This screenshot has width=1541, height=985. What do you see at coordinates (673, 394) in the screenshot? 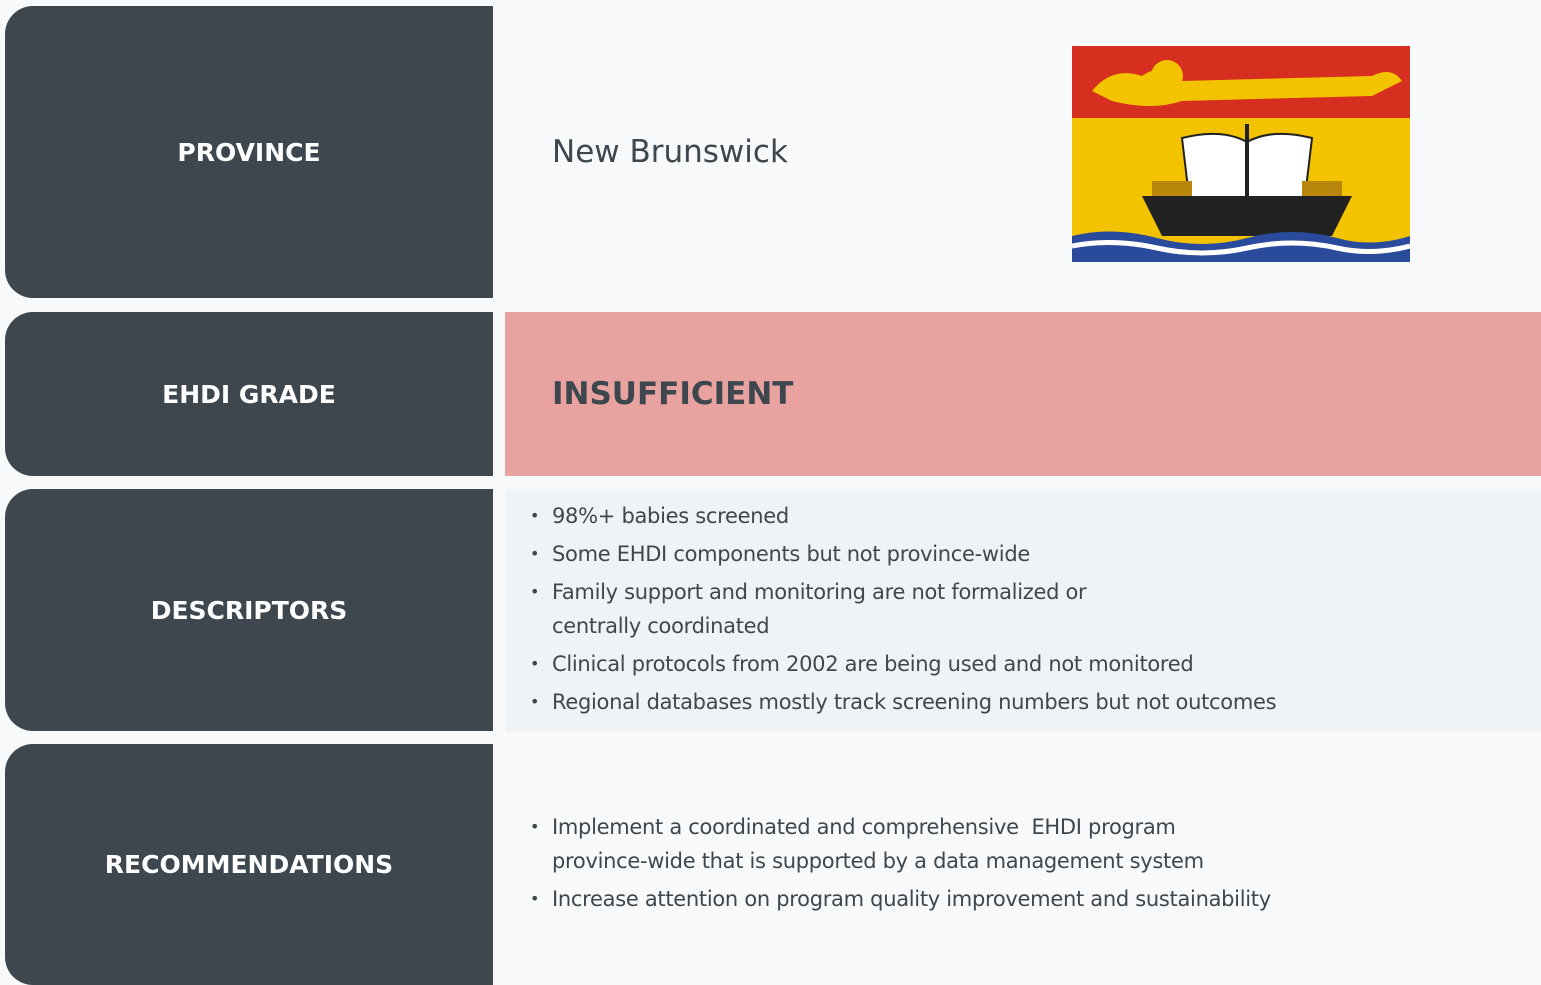
I see `grade: INSUFFICIENT` at bounding box center [673, 394].